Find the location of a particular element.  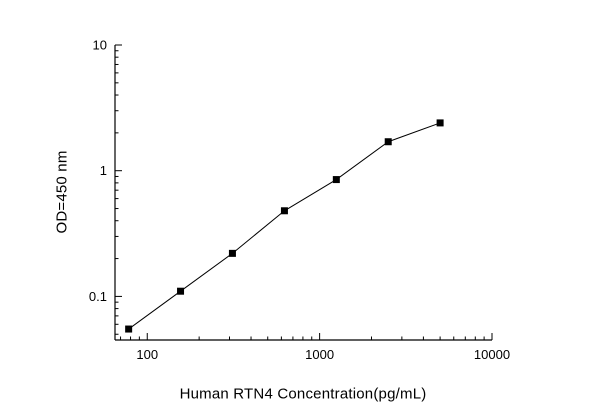

y-tick-label: 10 is located at coordinates (100, 45).